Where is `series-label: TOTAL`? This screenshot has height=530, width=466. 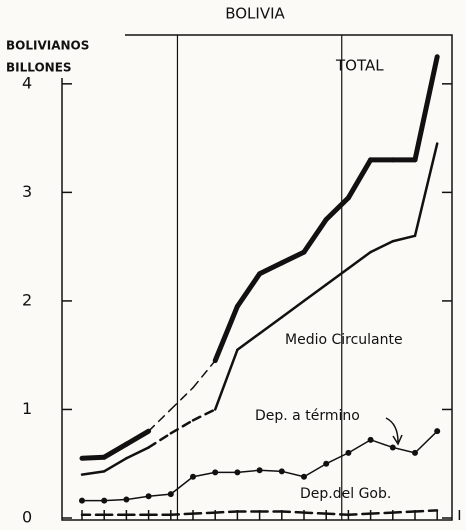
series-label: TOTAL is located at coordinates (359, 66).